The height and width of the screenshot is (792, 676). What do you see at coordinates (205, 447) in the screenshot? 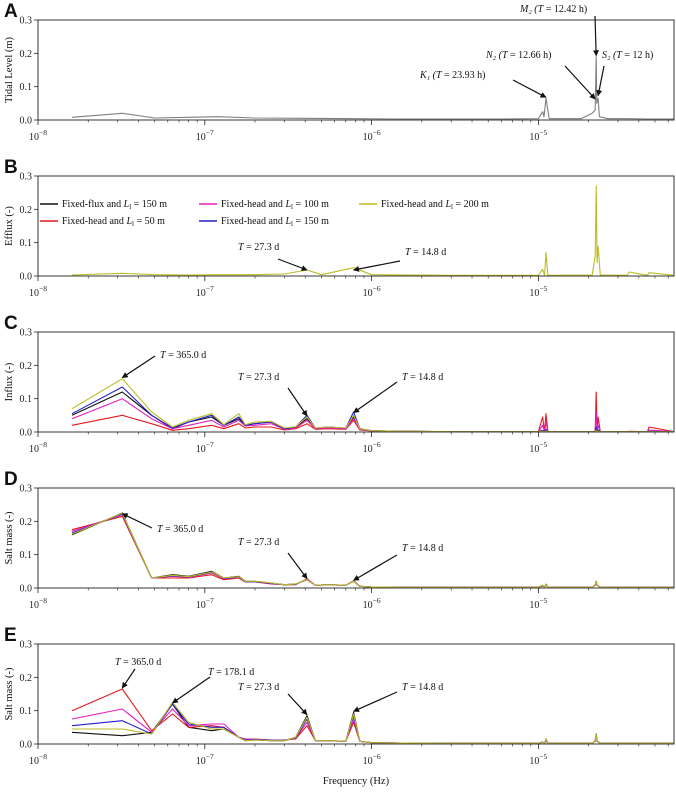
I see `x-tick-label-c--7: 10⁻⁷` at bounding box center [205, 447].